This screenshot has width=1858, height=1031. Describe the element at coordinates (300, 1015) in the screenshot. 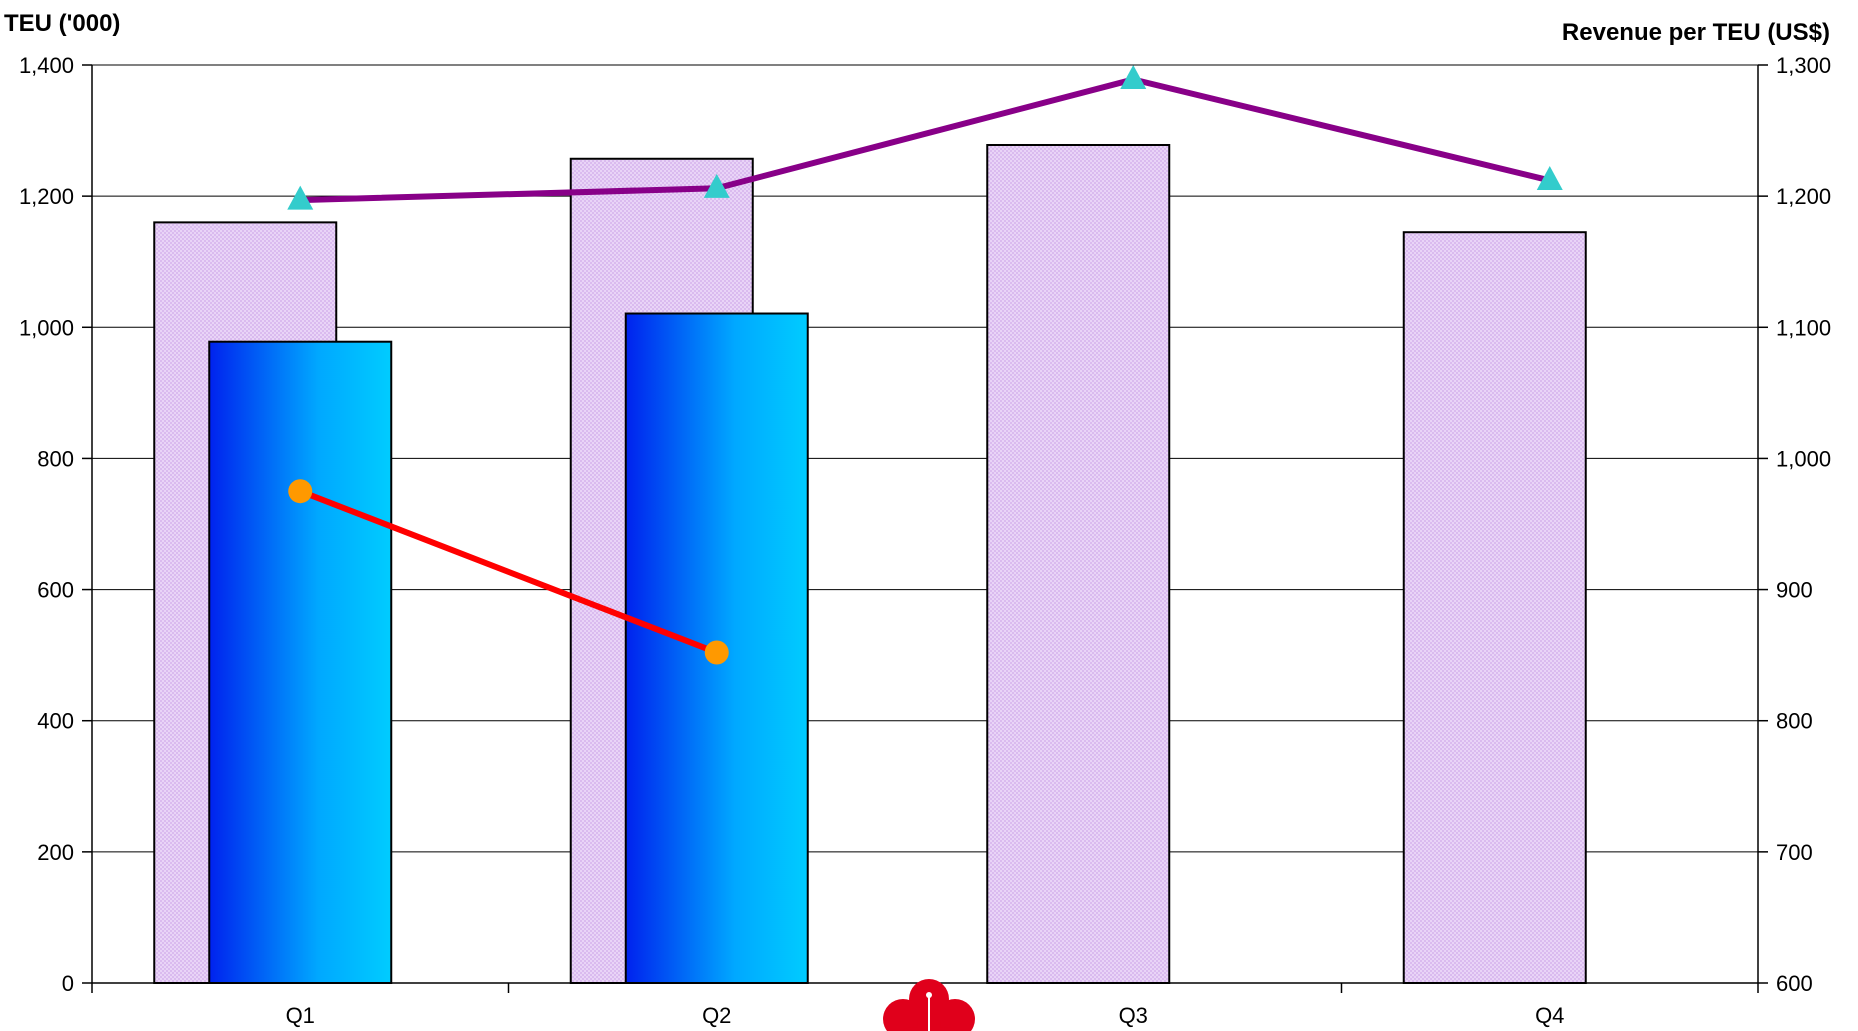

I see `x-tick-label: Q1` at that location.